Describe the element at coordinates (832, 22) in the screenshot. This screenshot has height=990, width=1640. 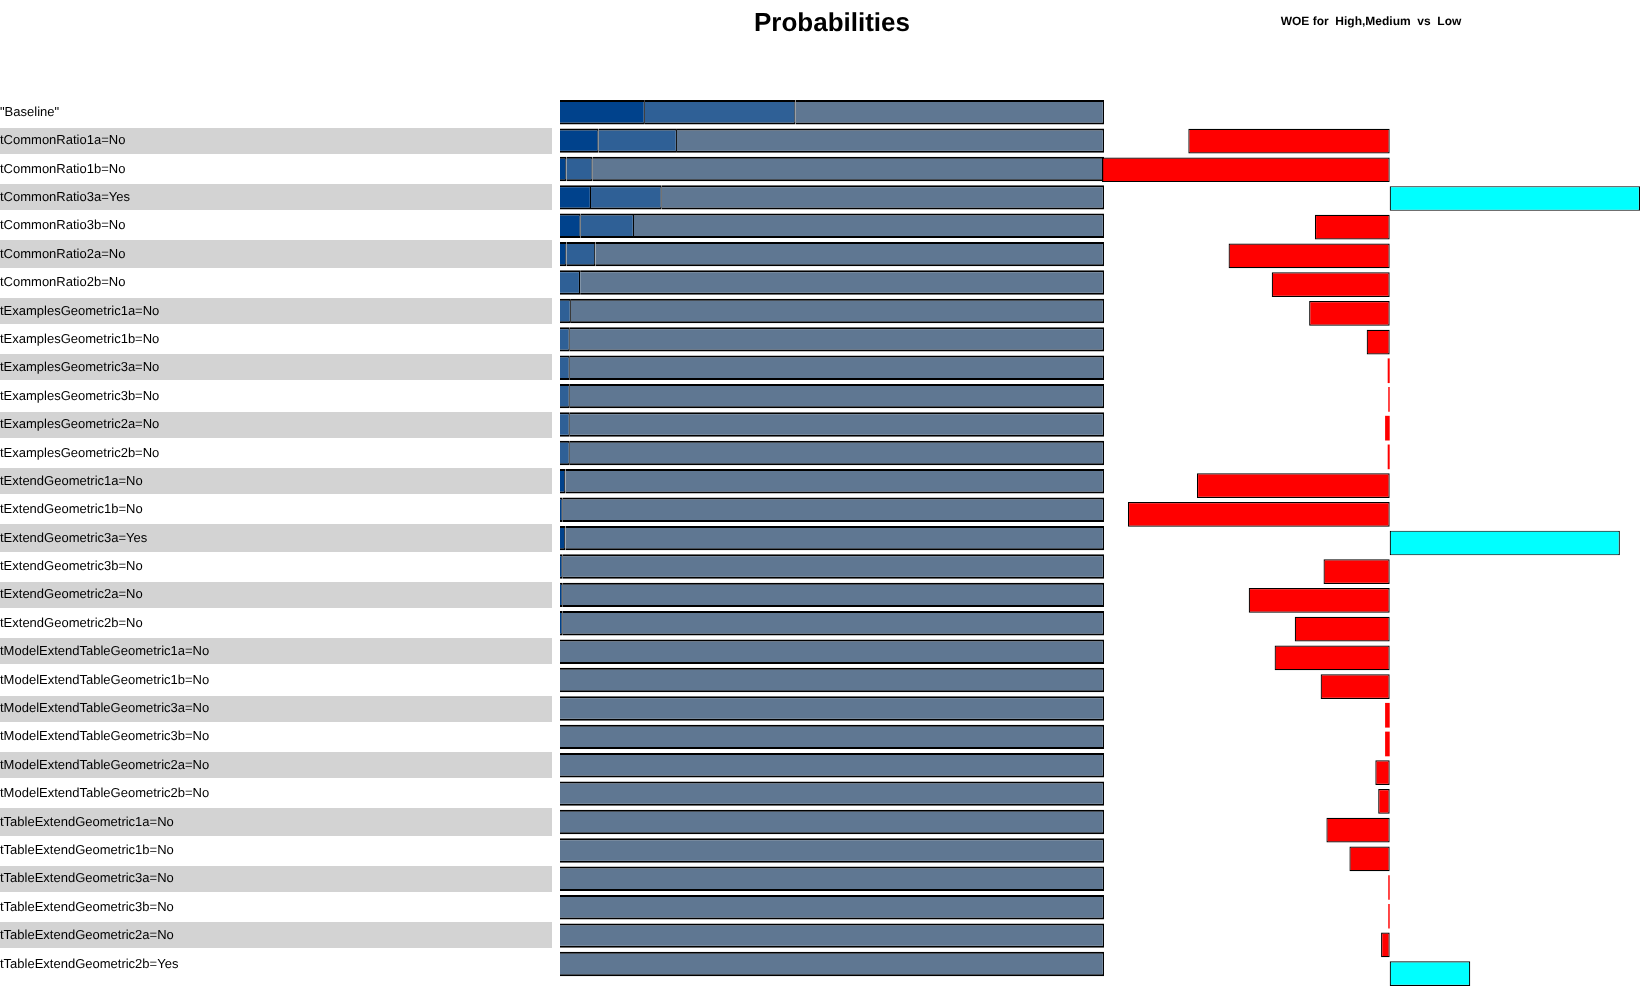
I see `chart-title: Probabilities` at that location.